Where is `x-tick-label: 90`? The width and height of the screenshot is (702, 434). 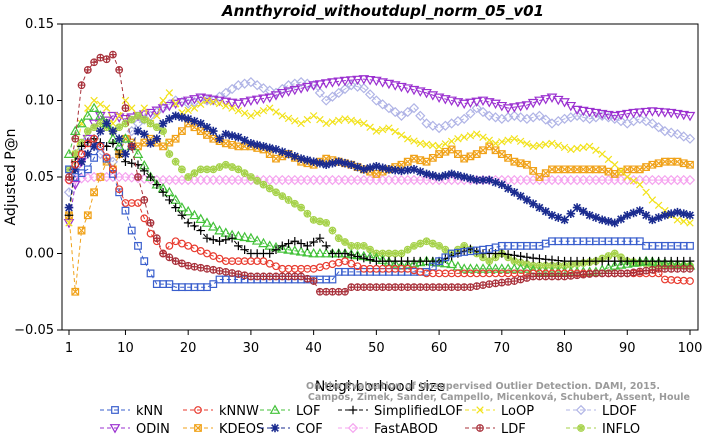 x-tick-label: 90 is located at coordinates (627, 348).